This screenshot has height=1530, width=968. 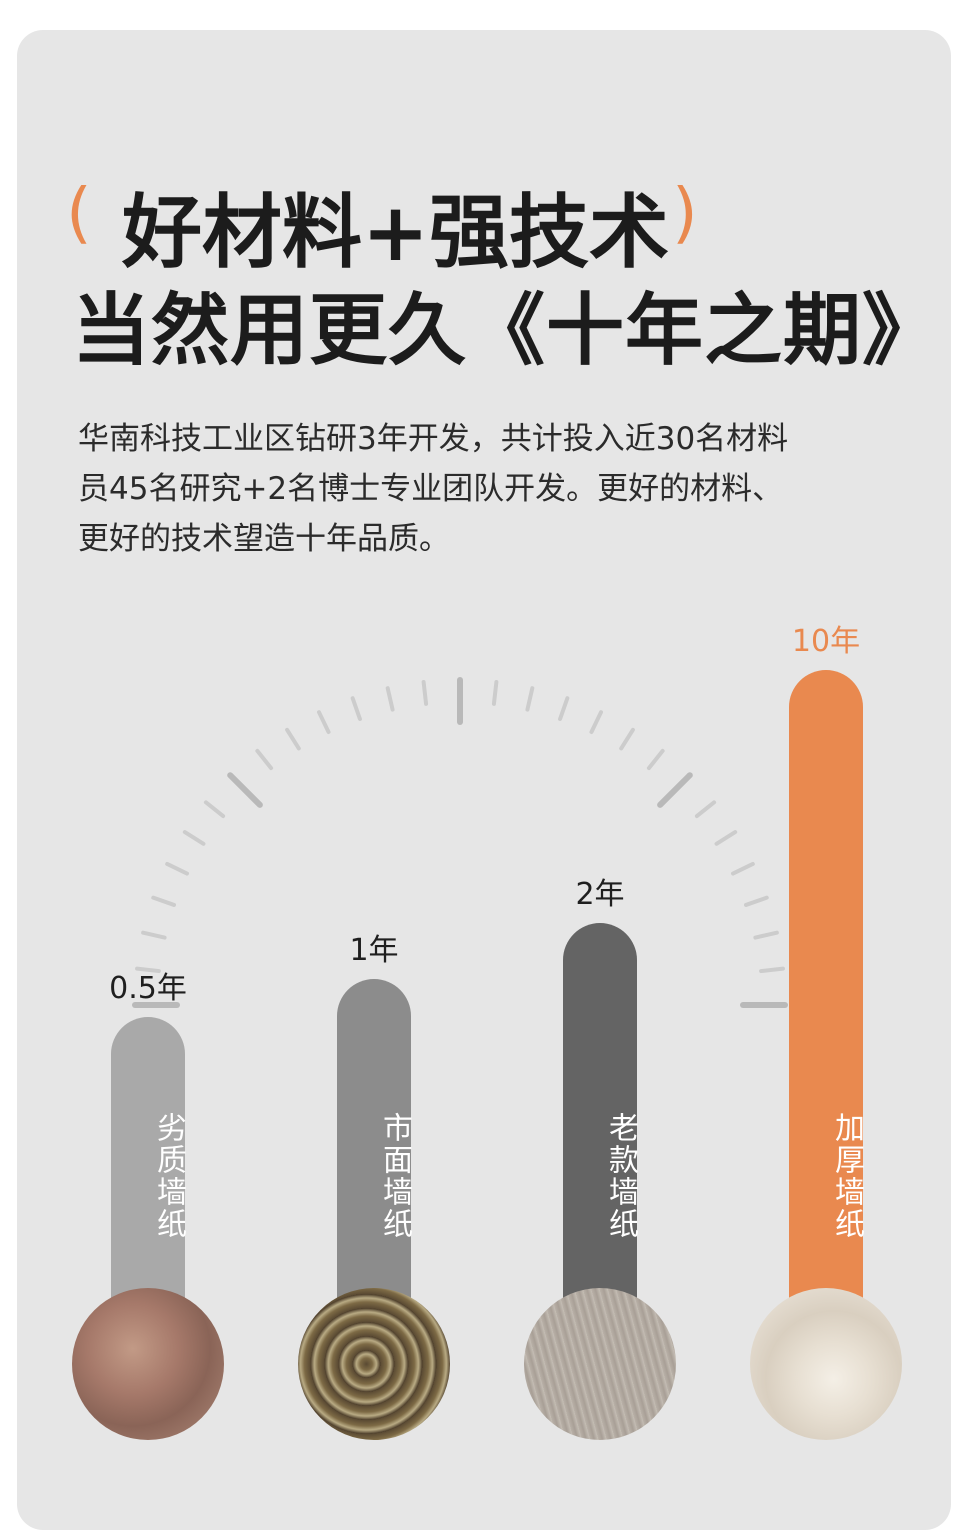 What do you see at coordinates (148, 1364) in the screenshot?
I see `crack-wall-photo` at bounding box center [148, 1364].